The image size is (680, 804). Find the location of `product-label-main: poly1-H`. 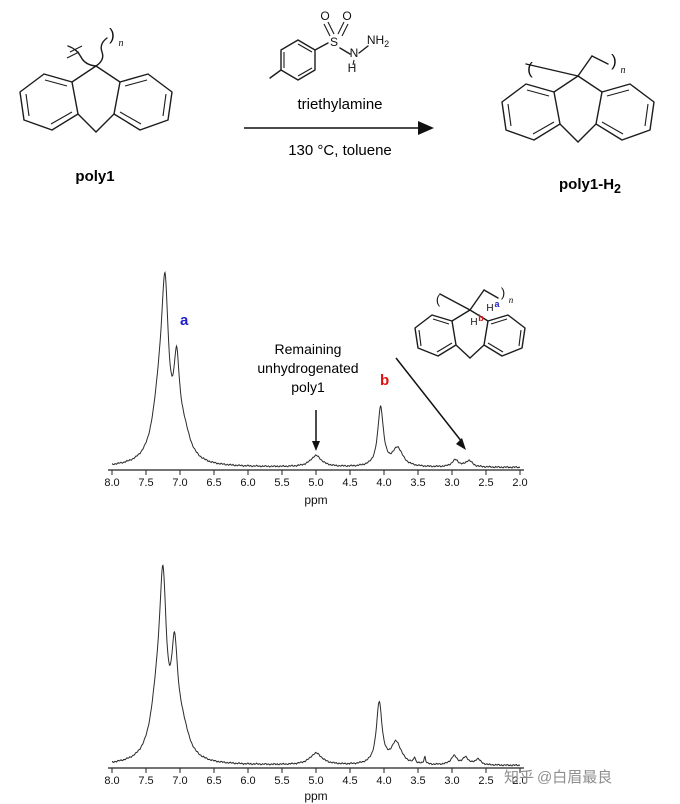

product-label-main: poly1-H is located at coordinates (587, 184).